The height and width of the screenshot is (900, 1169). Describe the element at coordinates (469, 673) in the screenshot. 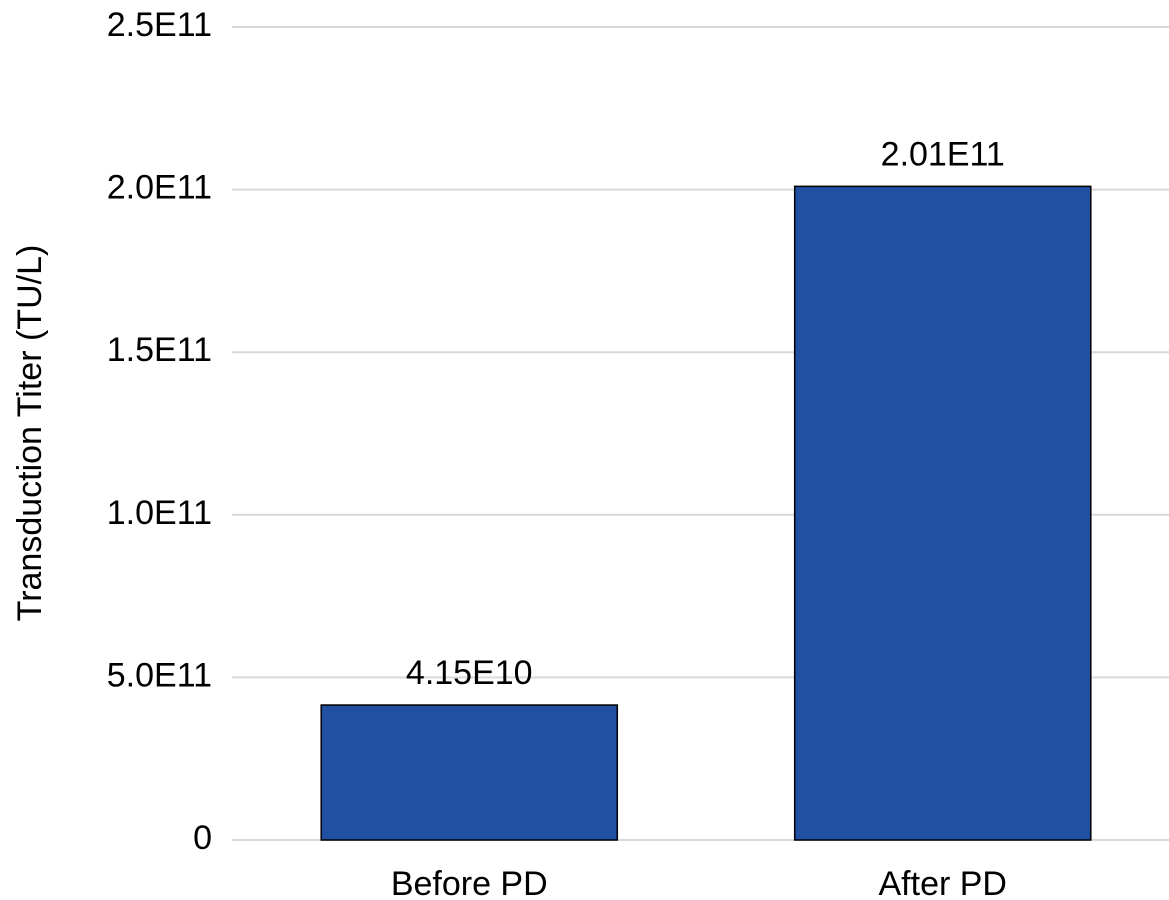

I see `value-label: 4.15E10` at that location.